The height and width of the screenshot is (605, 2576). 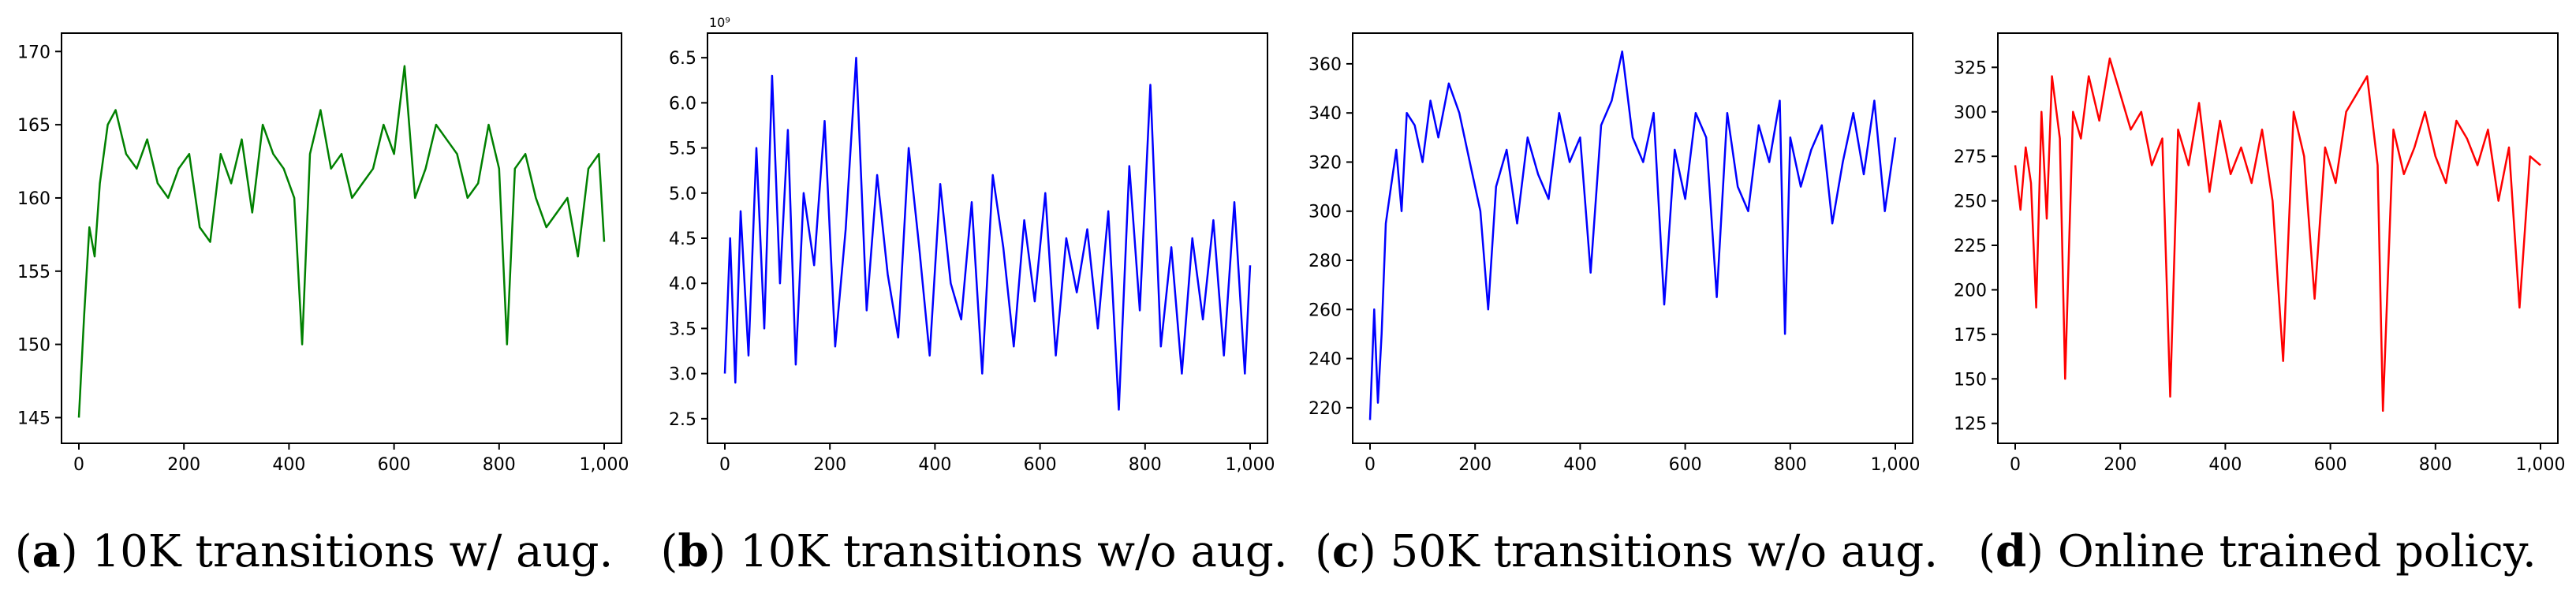 I want to click on y-tick-label: 4.5, so click(x=682, y=239).